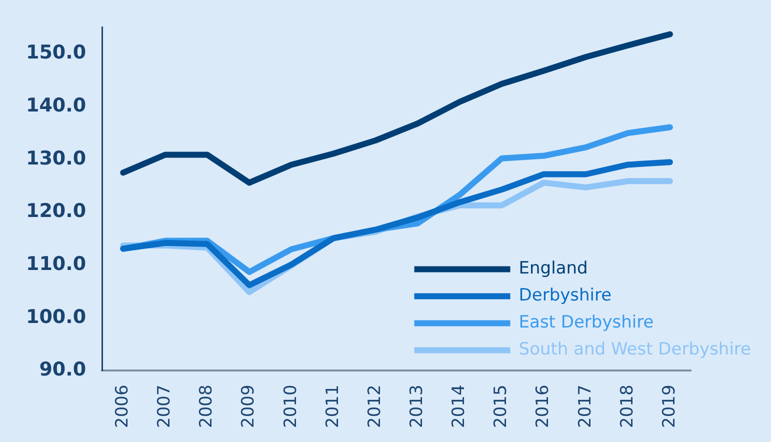  What do you see at coordinates (543, 406) in the screenshot?
I see `x-tick-label: 2016` at bounding box center [543, 406].